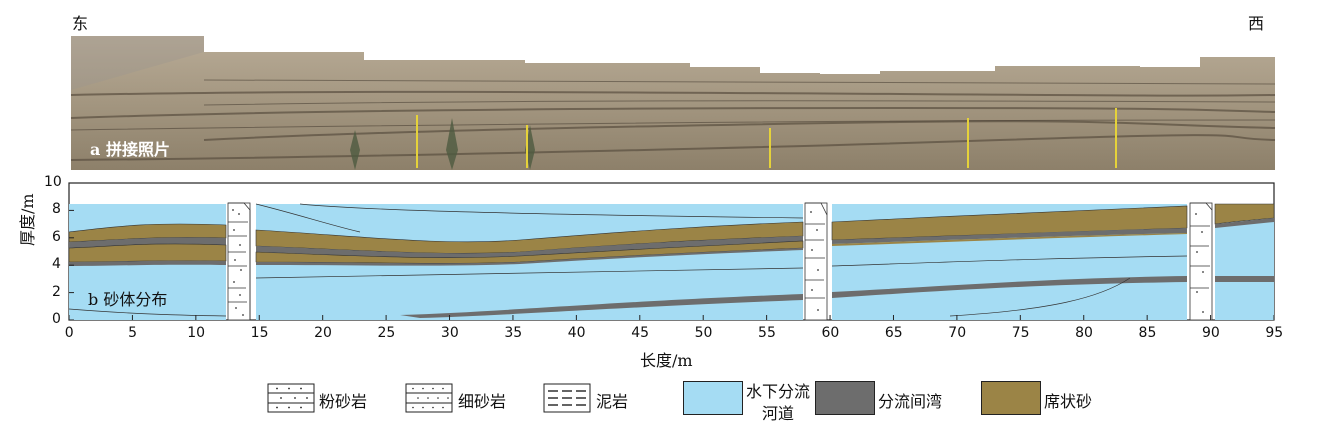 This screenshot has width=1317, height=430. What do you see at coordinates (767, 333) in the screenshot?
I see `x-tick-label: 55` at bounding box center [767, 333].